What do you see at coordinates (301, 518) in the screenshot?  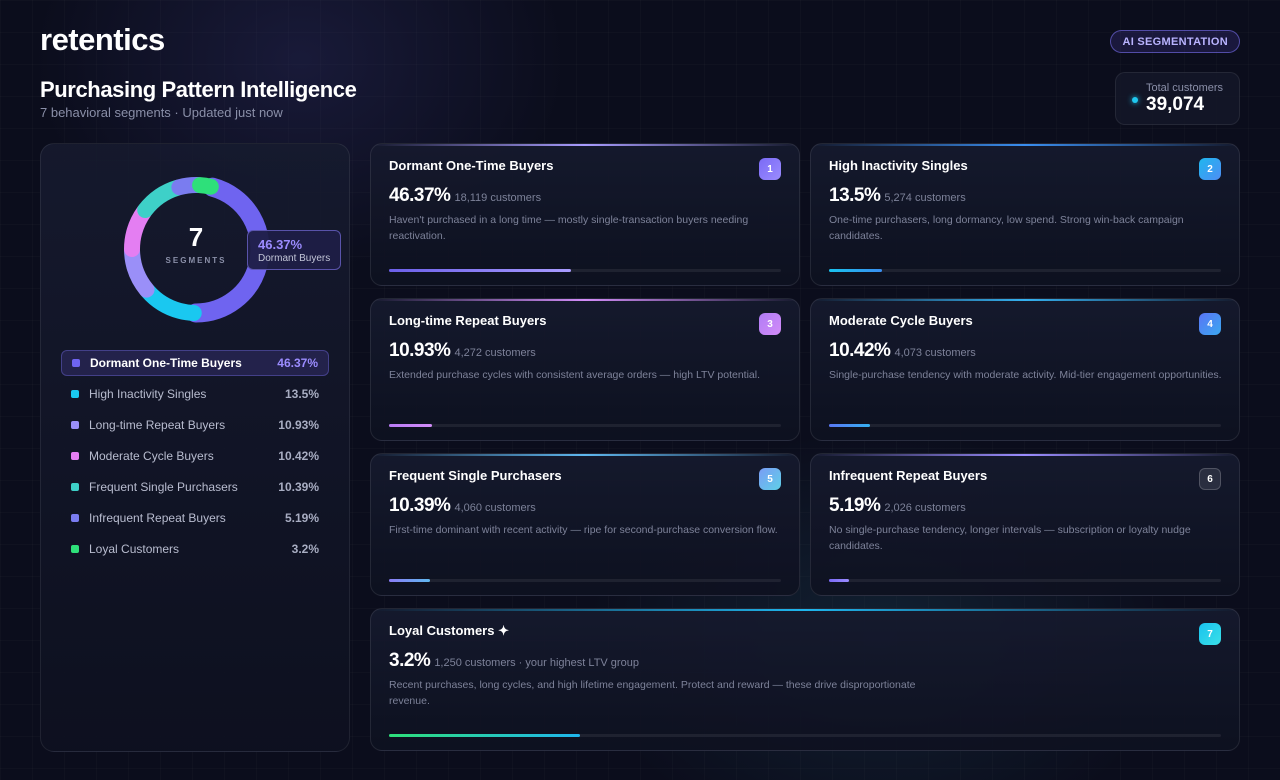 I see `legend-percent: 5.19%` at bounding box center [301, 518].